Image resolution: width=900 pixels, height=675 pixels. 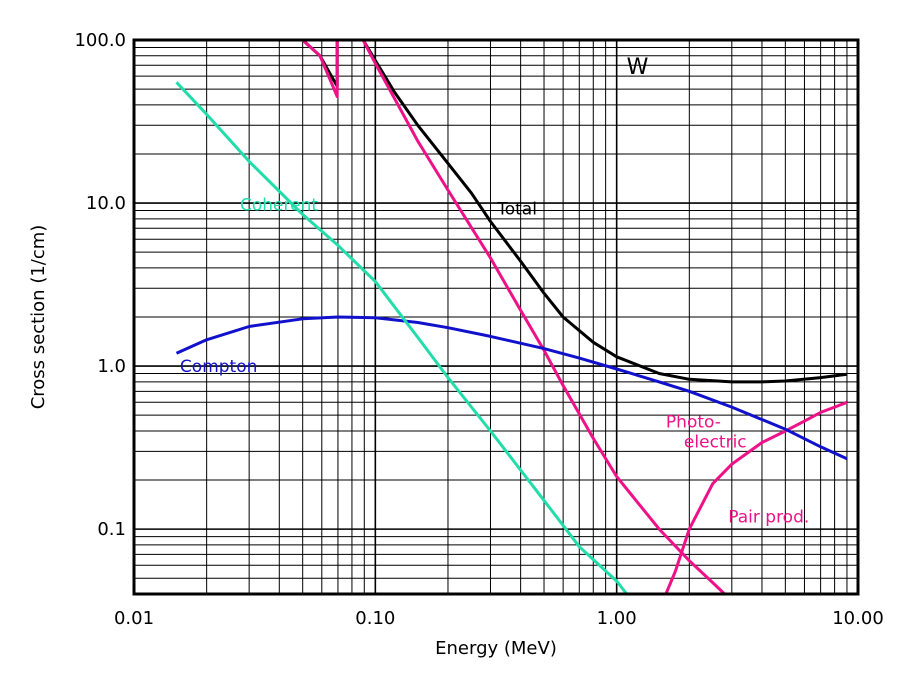 What do you see at coordinates (100, 285) in the screenshot?
I see `y-tick-labels: 0.1 1.0 10.0 100.0` at bounding box center [100, 285].